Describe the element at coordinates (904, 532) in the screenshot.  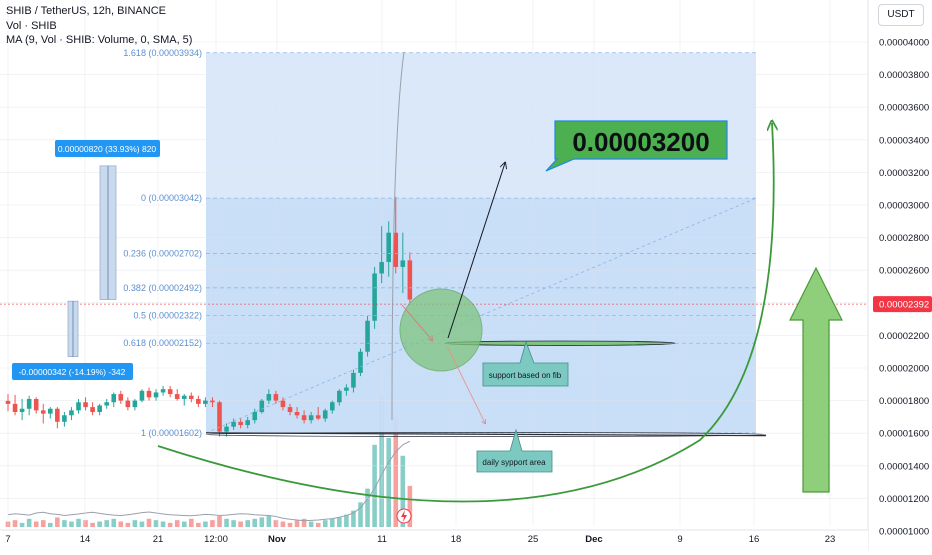
I see `price-tick-label: 0.00001000` at that location.